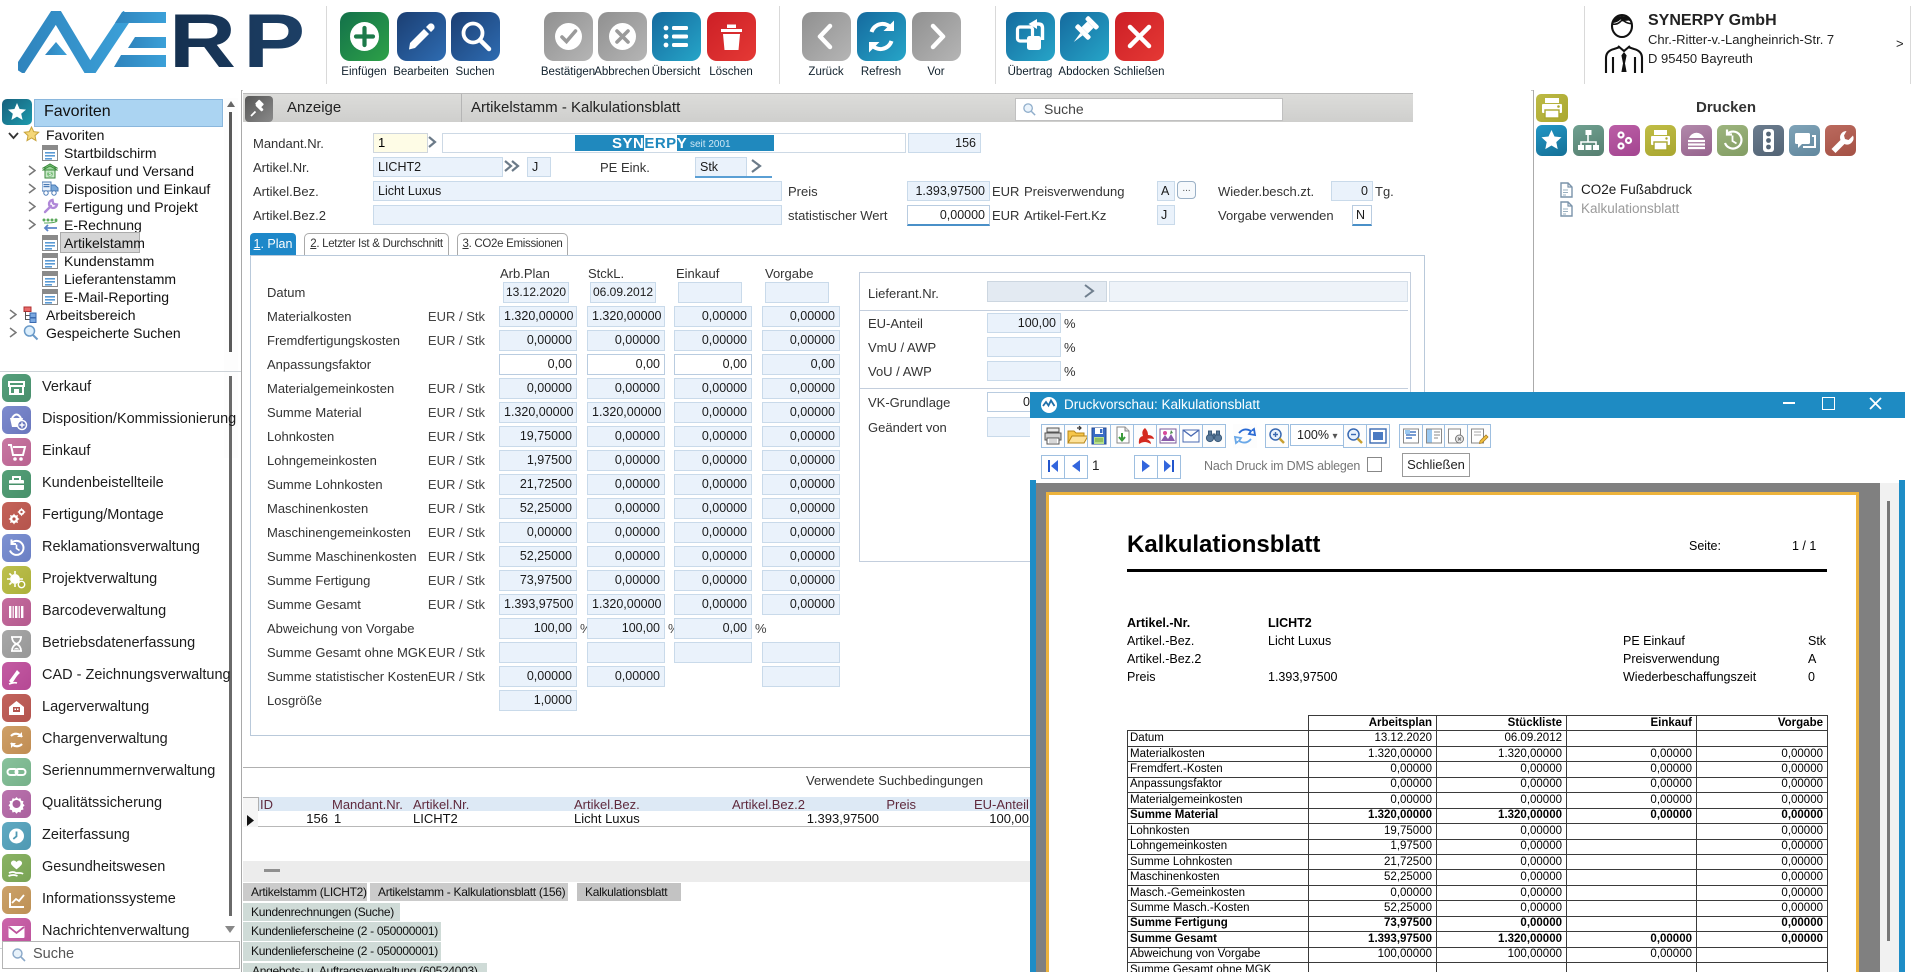  Describe the element at coordinates (239, 42) in the screenshot. I see `svg-text: RP` at that location.